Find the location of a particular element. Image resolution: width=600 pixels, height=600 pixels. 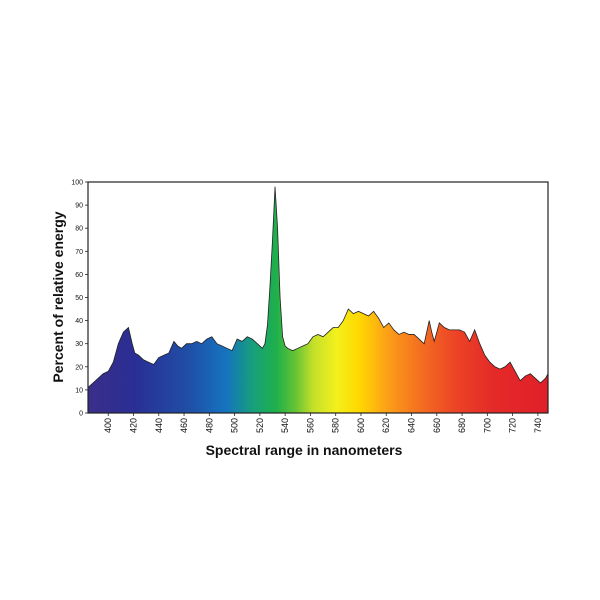

x-tick-label: 460 is located at coordinates (184, 425).